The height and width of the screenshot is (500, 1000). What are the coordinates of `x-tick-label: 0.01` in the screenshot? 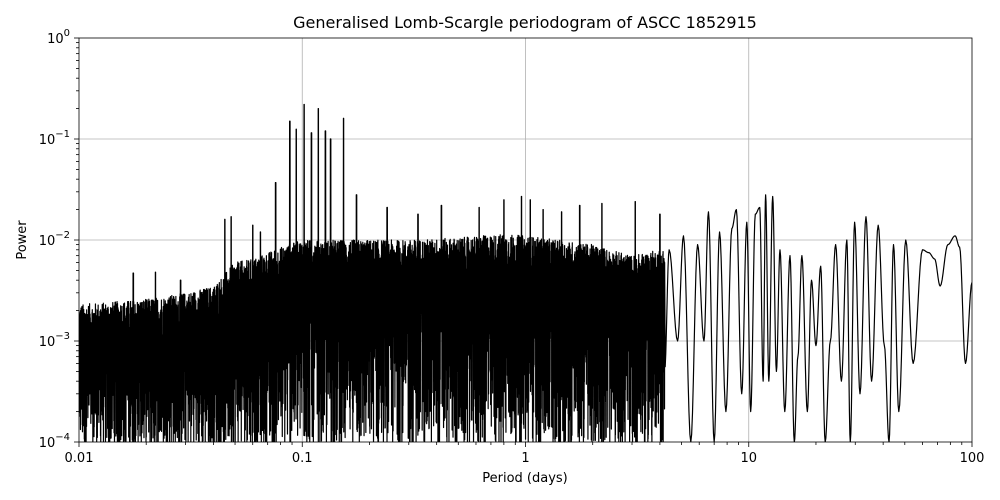 It's located at (79, 458).